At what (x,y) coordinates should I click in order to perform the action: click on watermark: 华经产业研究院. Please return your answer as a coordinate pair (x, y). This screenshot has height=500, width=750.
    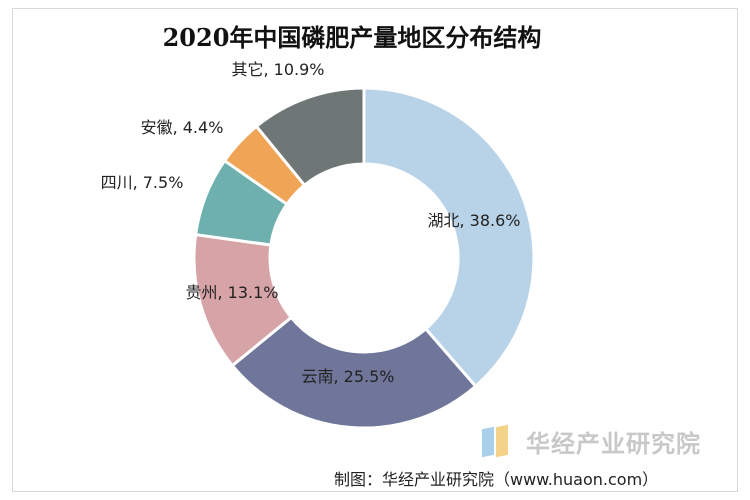
    Looking at the image, I should click on (607, 440).